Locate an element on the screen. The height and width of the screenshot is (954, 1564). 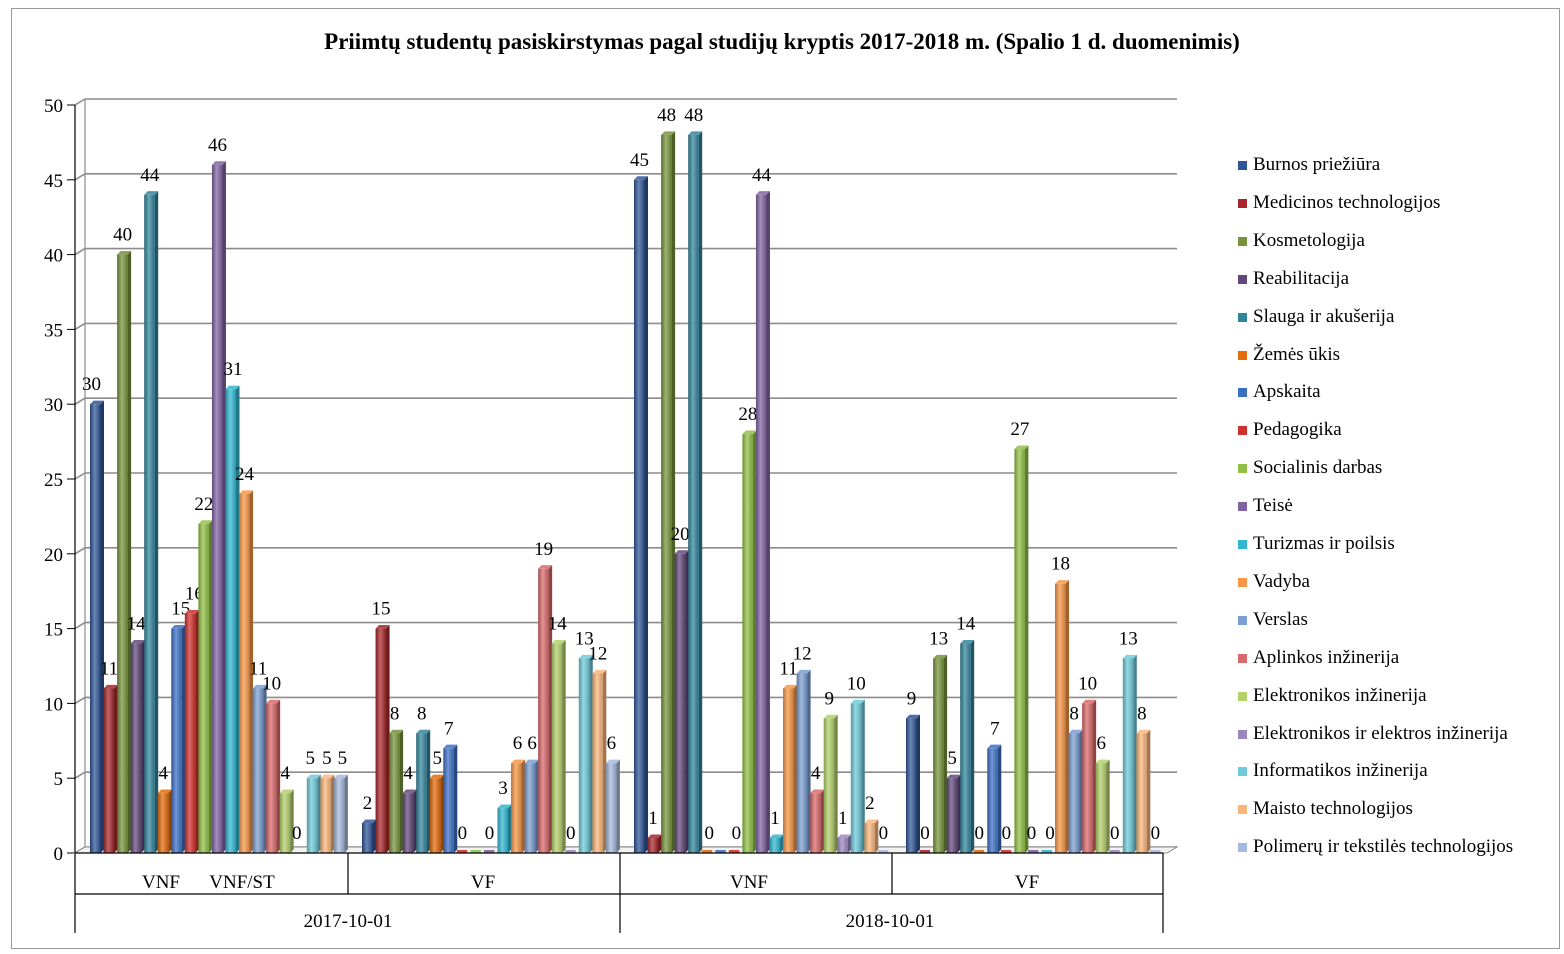
legend-label: Socialinis darbas is located at coordinates (1318, 467).